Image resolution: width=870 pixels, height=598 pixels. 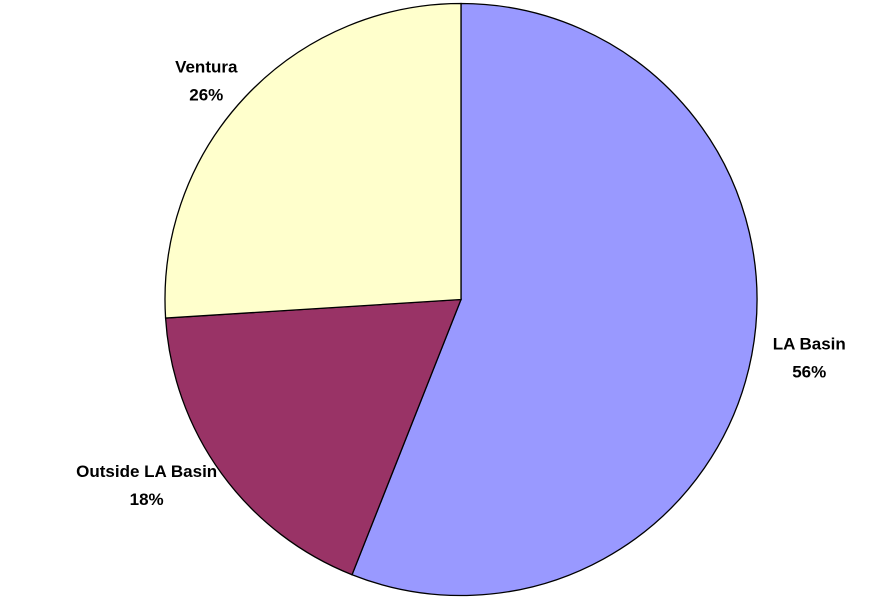 What do you see at coordinates (206, 94) in the screenshot?
I see `slice-value-label: 26%` at bounding box center [206, 94].